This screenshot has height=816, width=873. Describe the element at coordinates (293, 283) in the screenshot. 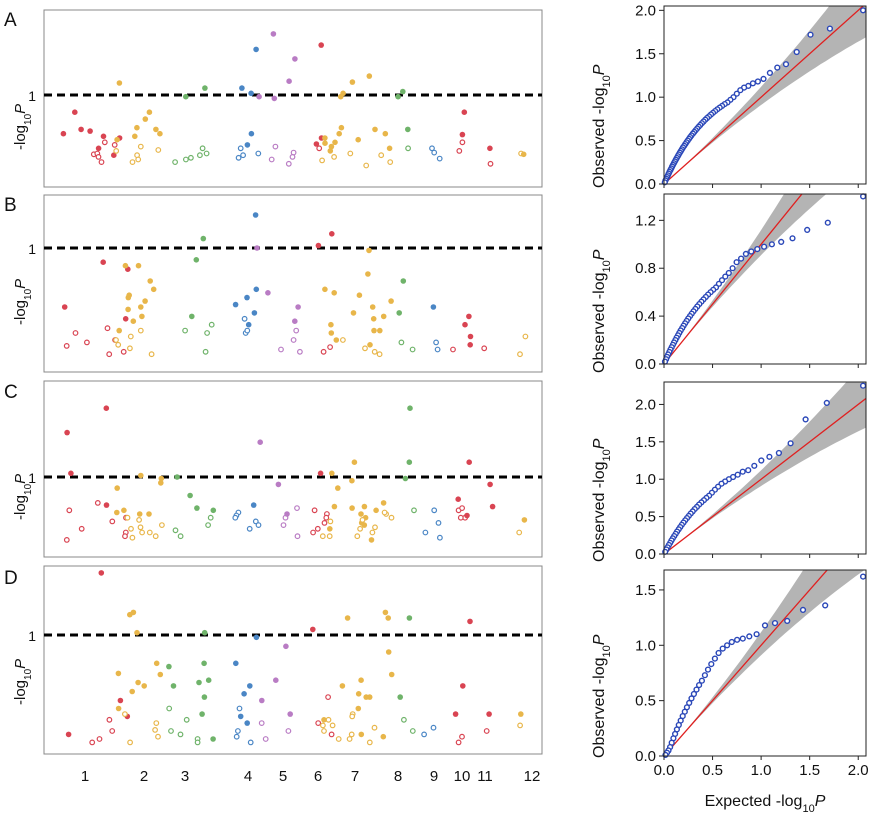

I see `plot-frame-b` at that location.